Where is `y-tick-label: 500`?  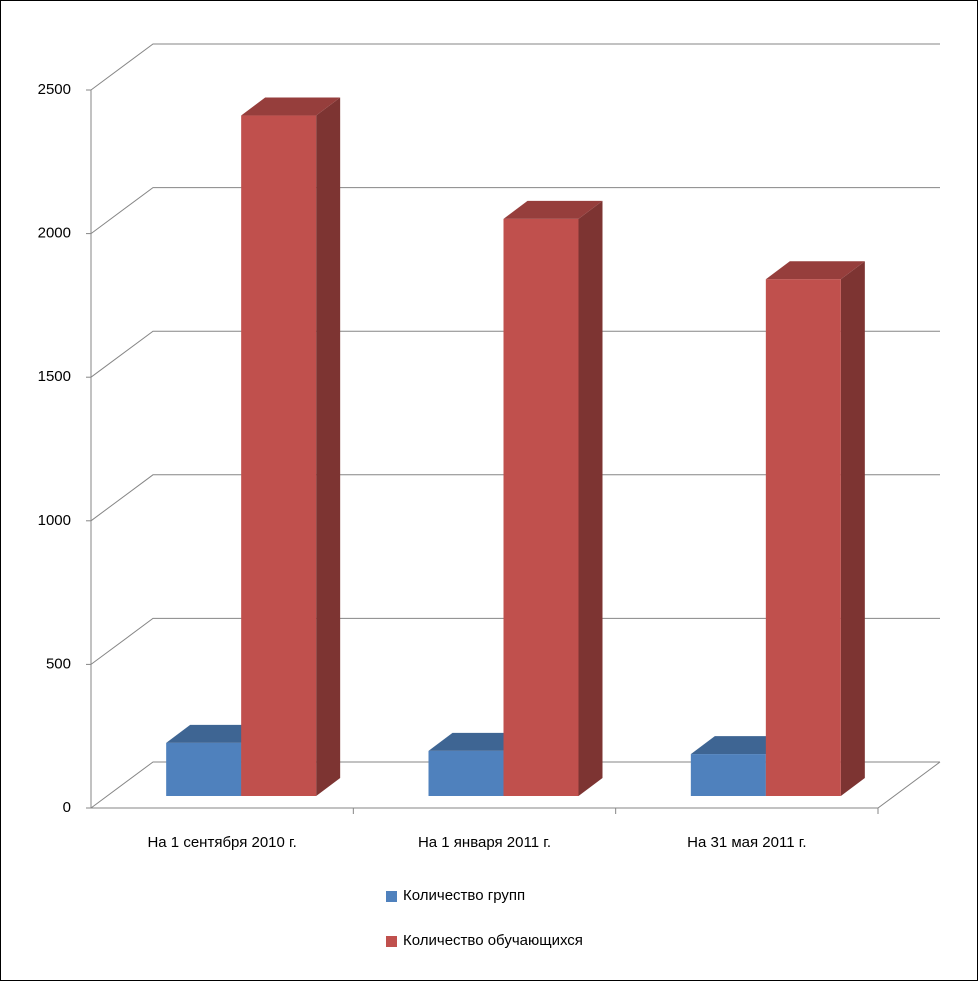
y-tick-label: 500 is located at coordinates (58, 663).